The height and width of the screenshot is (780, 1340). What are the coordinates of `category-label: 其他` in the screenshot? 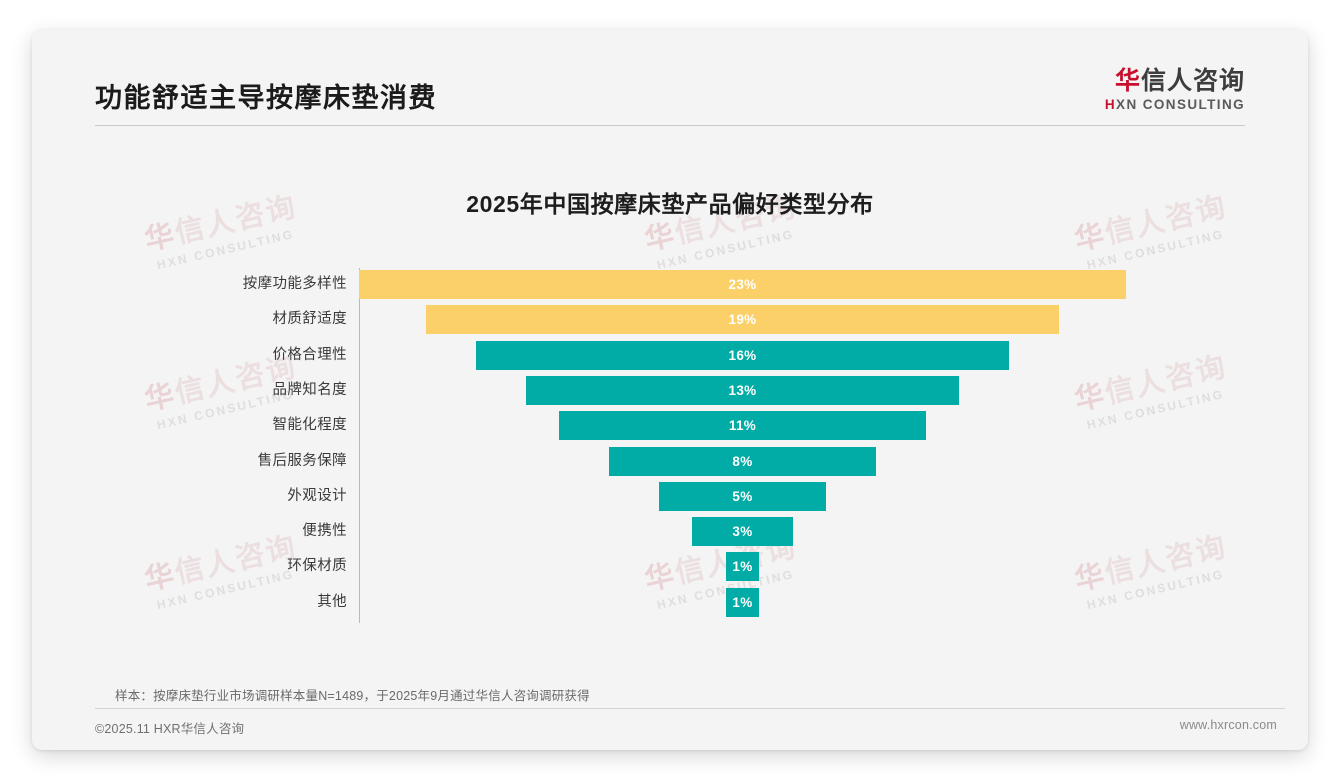 It's located at (332, 601).